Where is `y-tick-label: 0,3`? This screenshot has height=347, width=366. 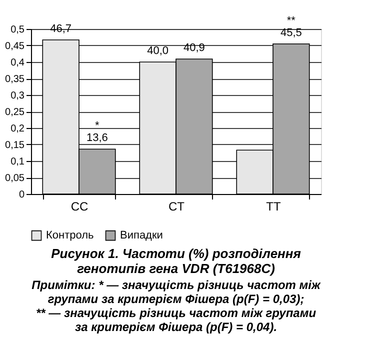
y-tick-label: 0,3 is located at coordinates (17, 96).